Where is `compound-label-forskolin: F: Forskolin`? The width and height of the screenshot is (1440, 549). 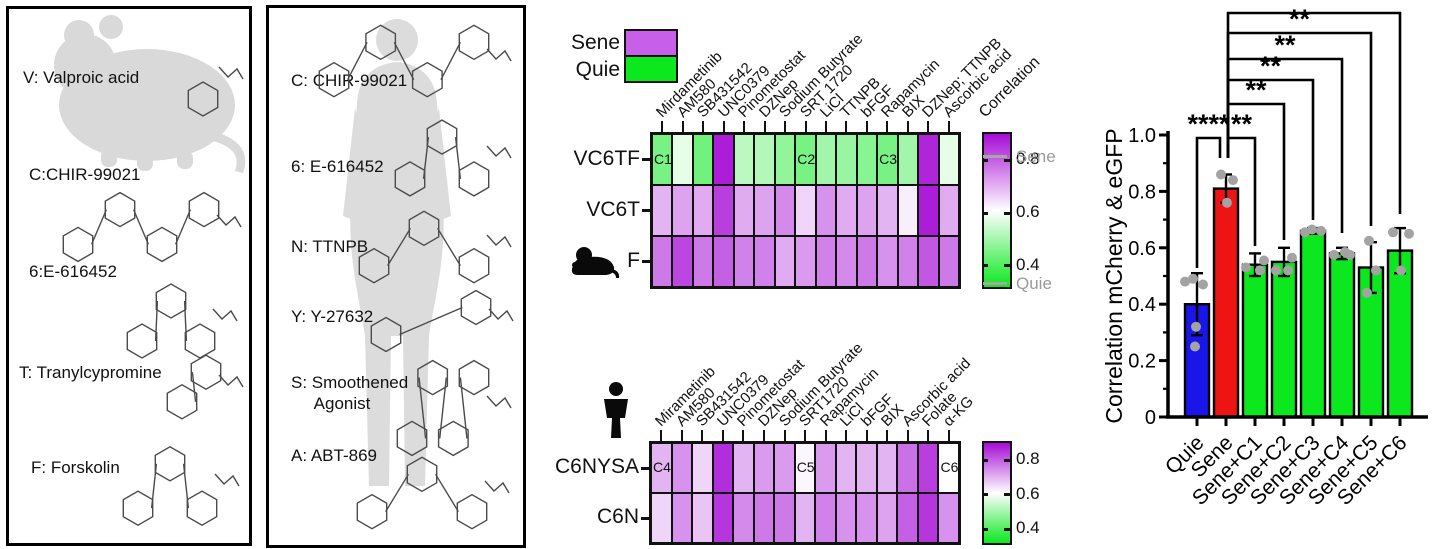
compound-label-forskolin: F: Forskolin is located at coordinates (75, 467).